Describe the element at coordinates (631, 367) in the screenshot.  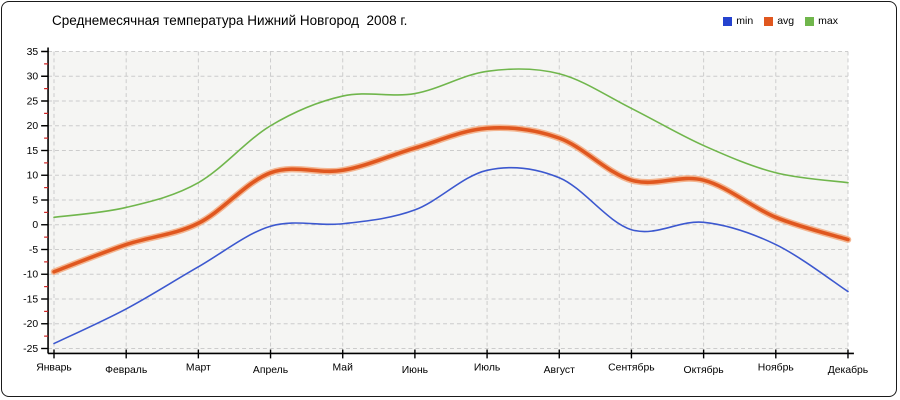
I see `x-tick-label: Сентябрь` at that location.